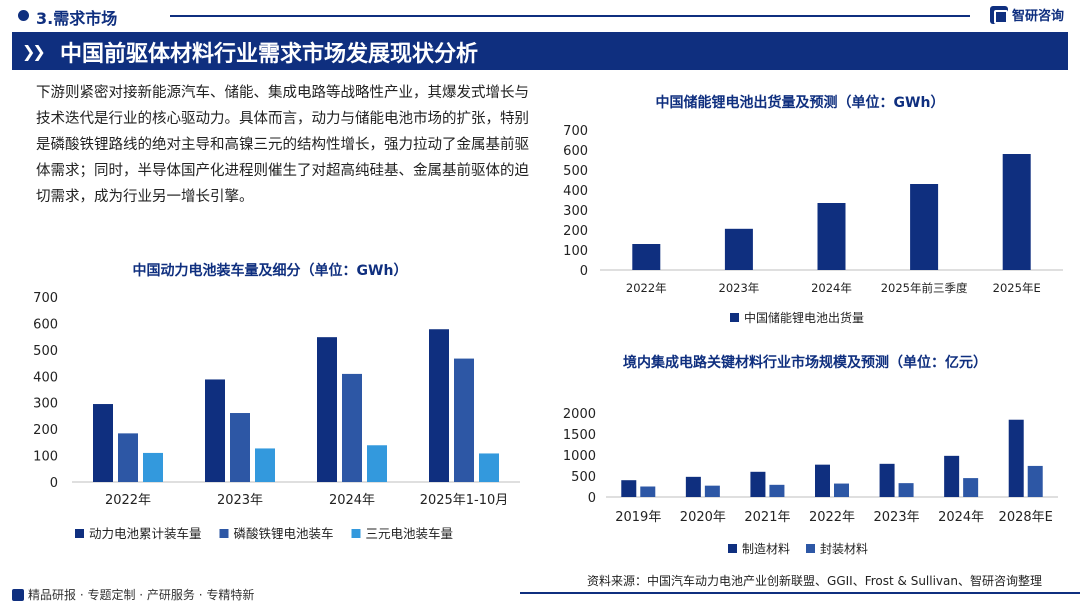 This screenshot has height=607, width=1080. What do you see at coordinates (579, 456) in the screenshot?
I see `y-tick-label: 1000` at bounding box center [579, 456].